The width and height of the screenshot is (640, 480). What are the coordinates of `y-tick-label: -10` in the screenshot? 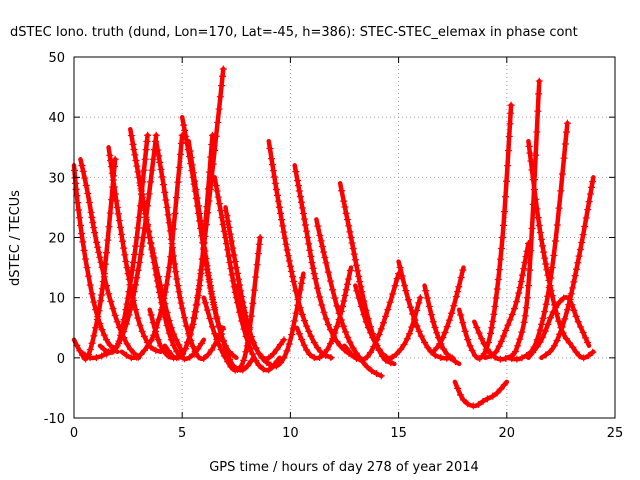 It's located at (54, 419).